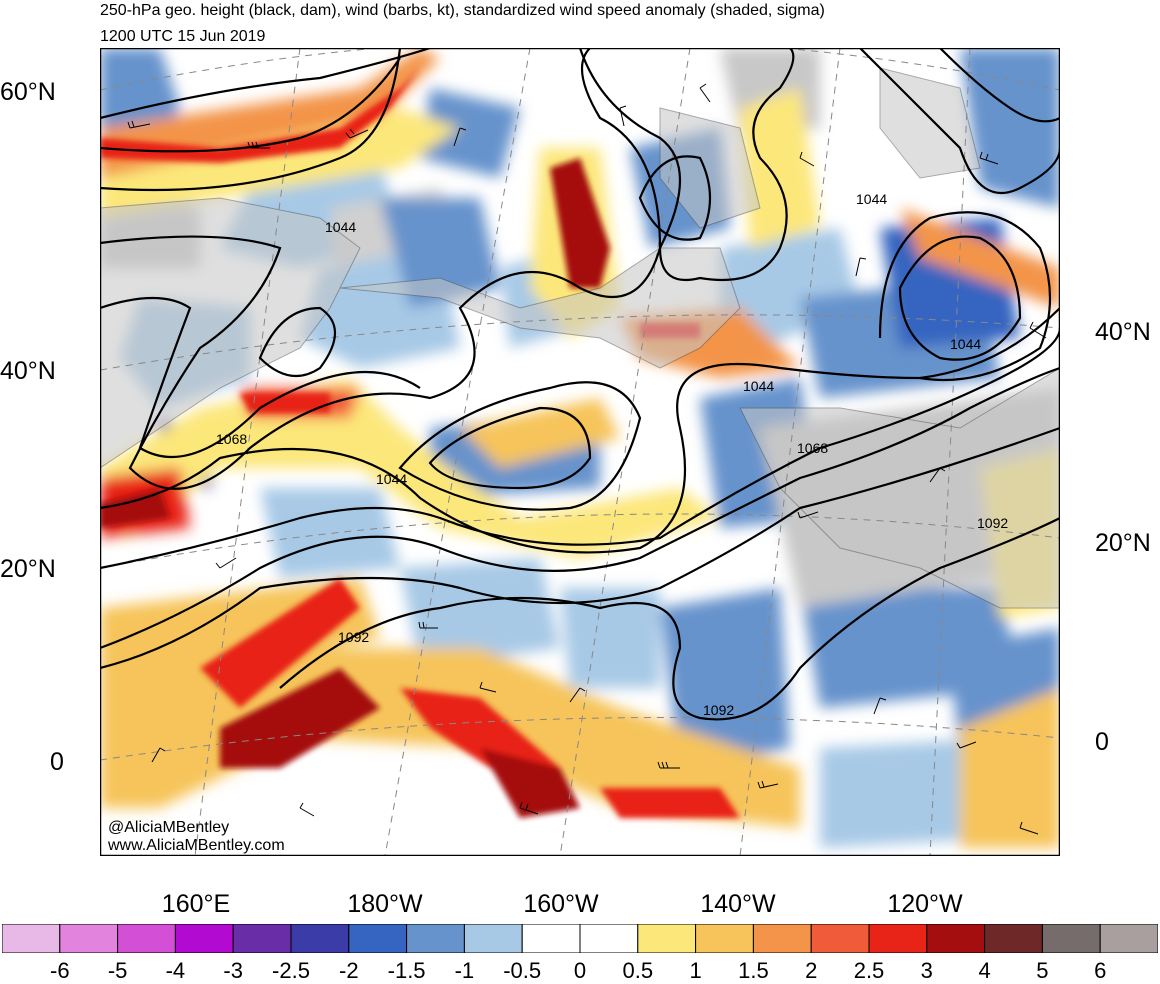 This screenshot has height=984, width=1160. I want to click on colorbar-tick-label: -1.5, so click(406, 970).